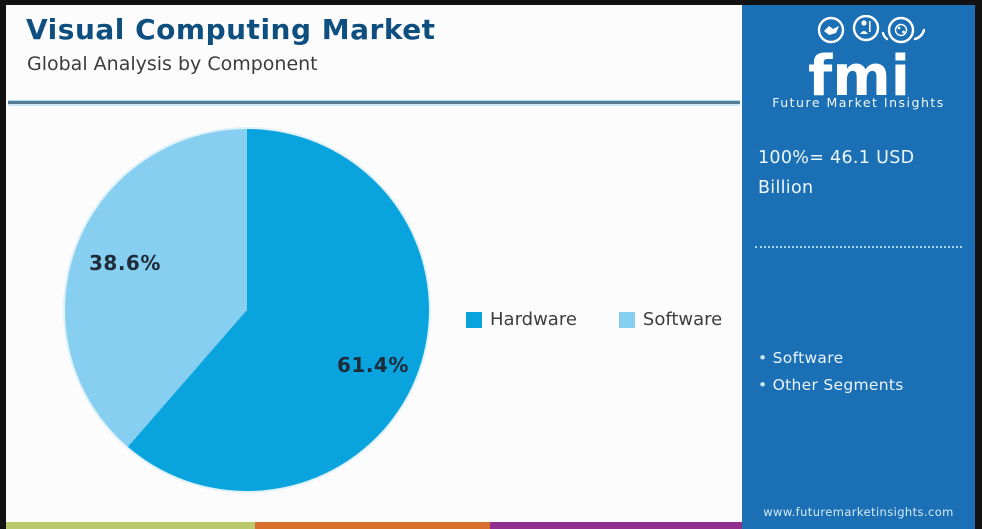  Describe the element at coordinates (172, 64) in the screenshot. I see `page-subtitle: Global Analysis by Component` at that location.